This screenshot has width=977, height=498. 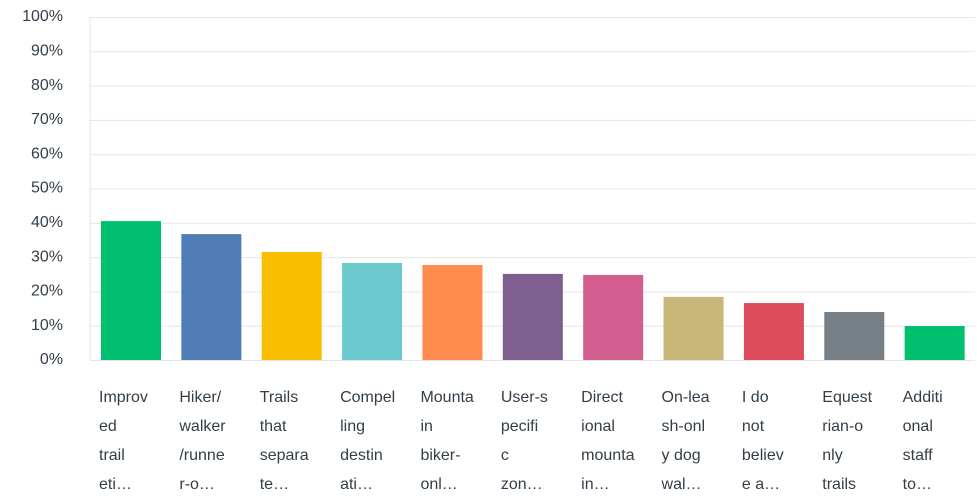 What do you see at coordinates (108, 426) in the screenshot?
I see `x-tick-label: ed` at bounding box center [108, 426].